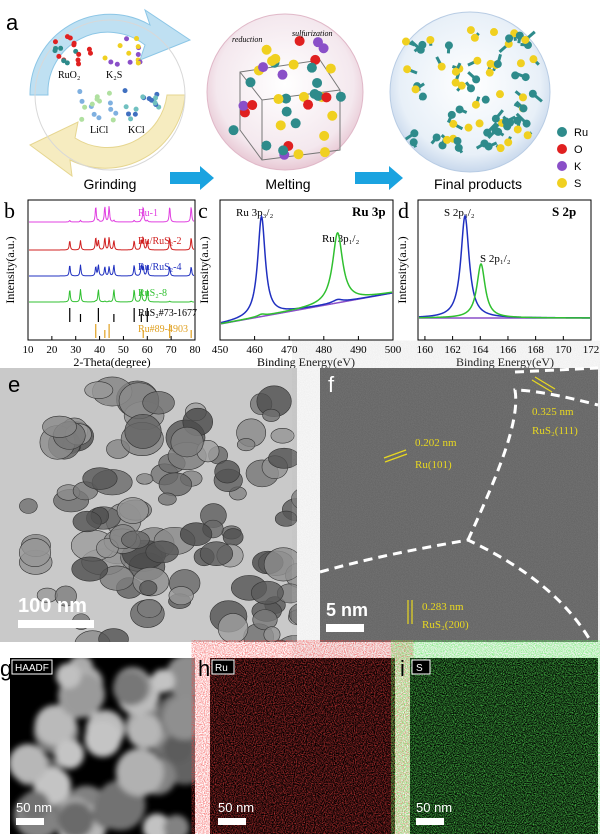 This screenshot has height=834, width=600. Describe the element at coordinates (436, 443) in the screenshot. I see `annotation: 0.202 nm` at that location.